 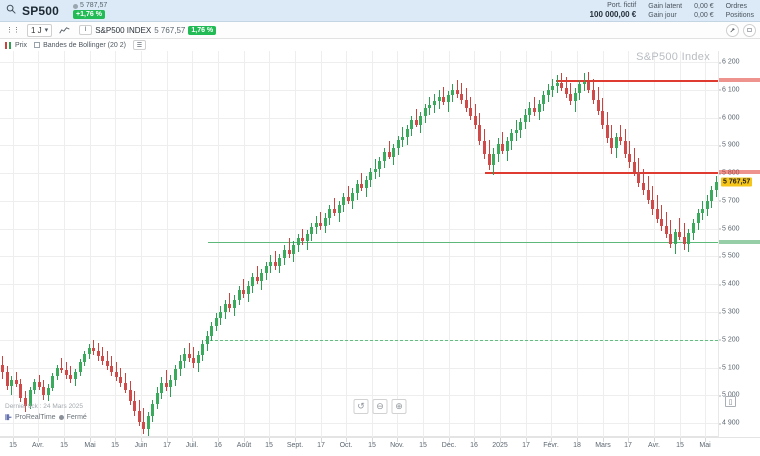 What do you see at coordinates (13, 30) in the screenshot?
I see `drag-handle-icon: ⋮⋮` at bounding box center [13, 30].